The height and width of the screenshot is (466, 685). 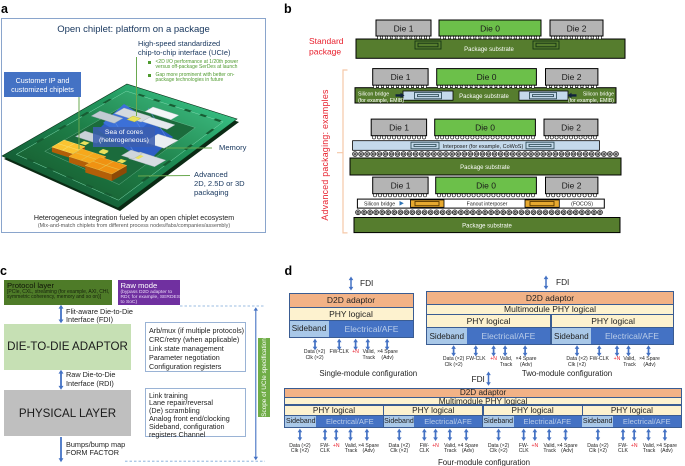 What do you see at coordinates (487, 205) in the screenshot?
I see `svg-text: Fanout interposer` at bounding box center [487, 205].